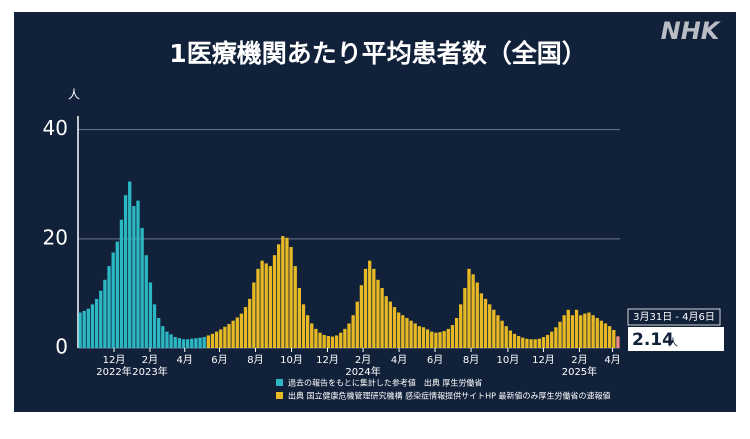 The height and width of the screenshot is (439, 750). Describe the element at coordinates (219, 360) in the screenshot. I see `x-tick-label: 6月` at that location.